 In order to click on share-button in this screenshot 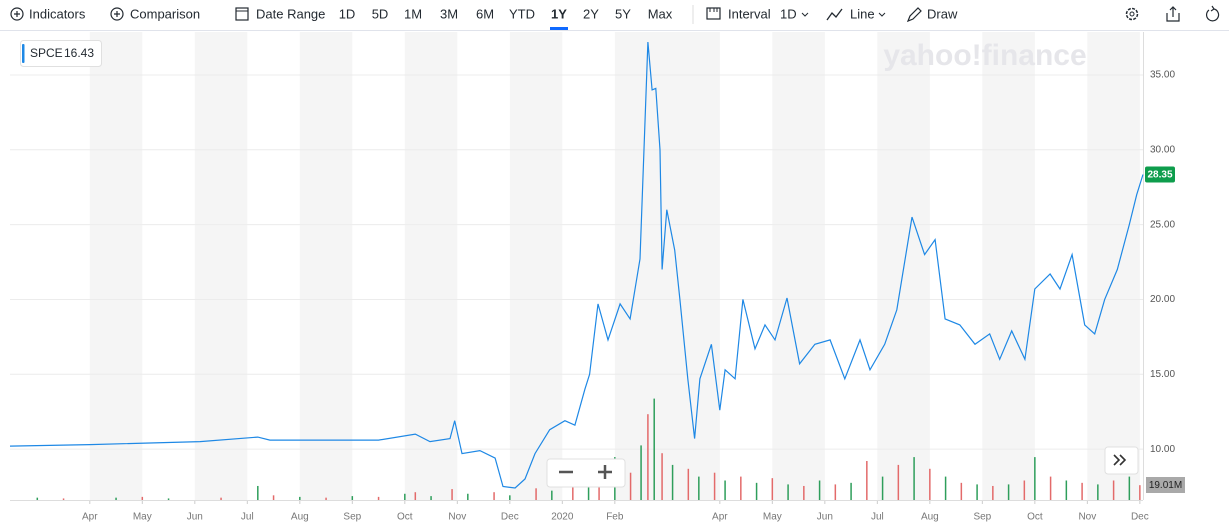, I will do `click(1173, 14)`.